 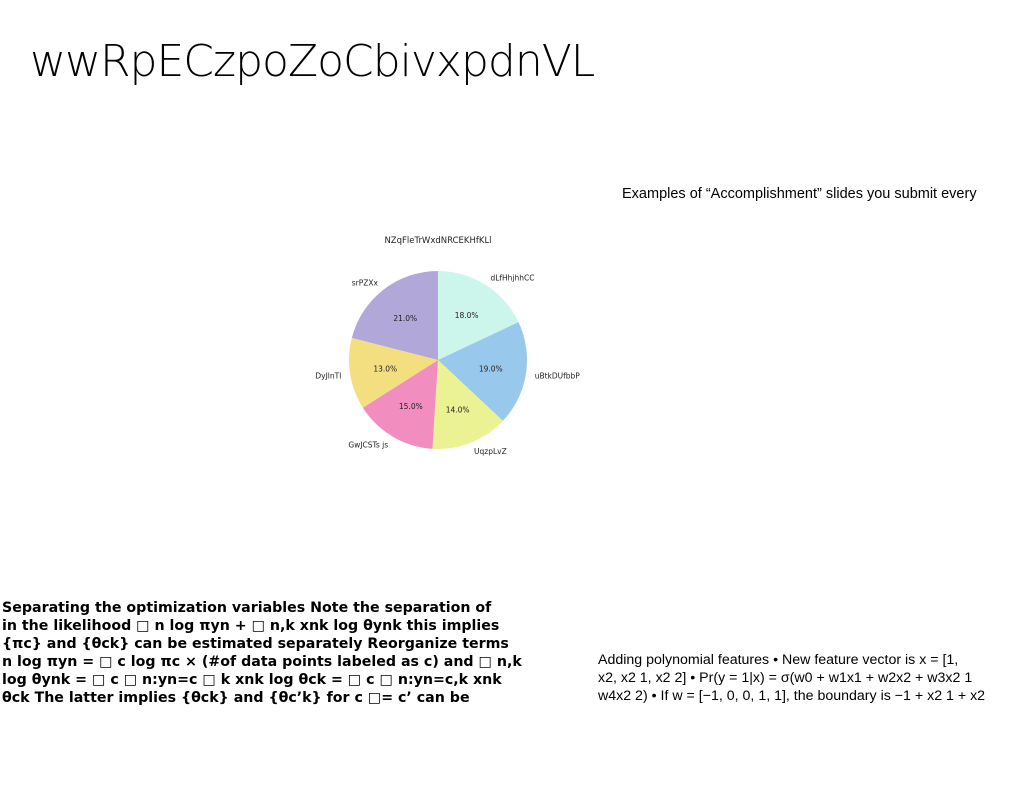 What do you see at coordinates (458, 410) in the screenshot?
I see `slice-percent-label: 14.0%` at bounding box center [458, 410].